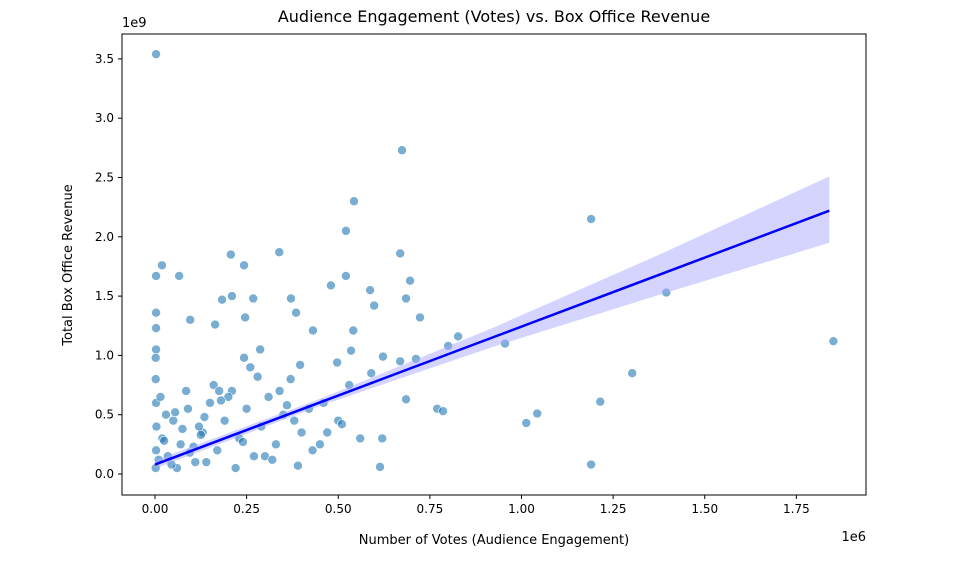  Describe the element at coordinates (104, 474) in the screenshot. I see `y-tick-label: 0.0` at that location.